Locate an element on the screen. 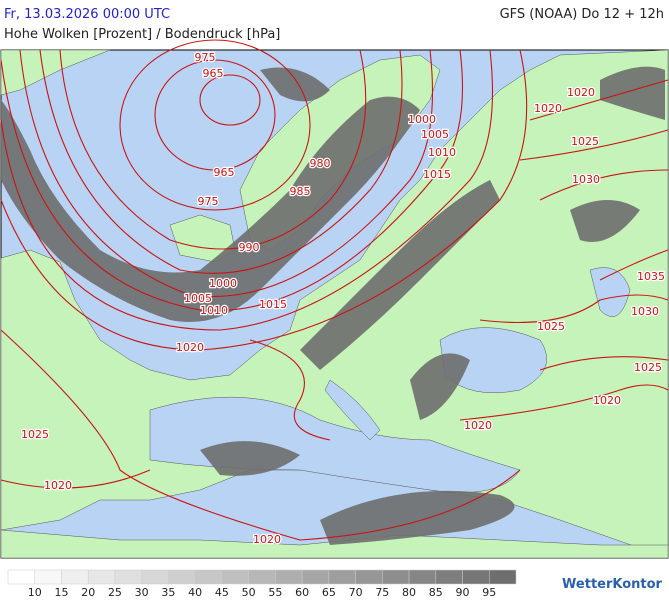 The image size is (669, 604). legend-label: 55 is located at coordinates (275, 592).